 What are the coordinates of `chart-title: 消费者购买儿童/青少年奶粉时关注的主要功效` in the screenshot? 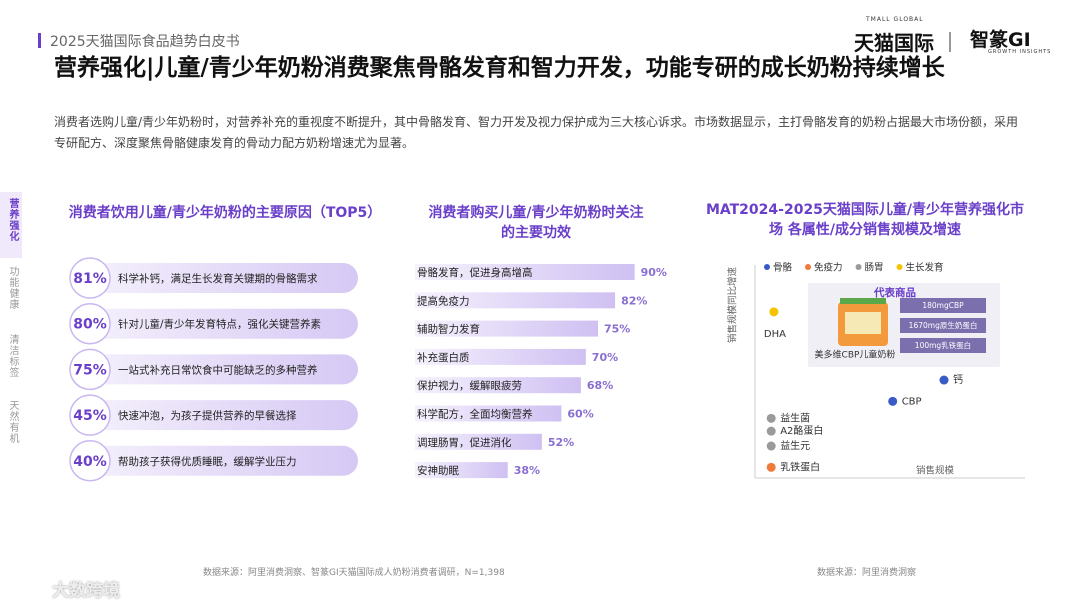 It's located at (536, 223).